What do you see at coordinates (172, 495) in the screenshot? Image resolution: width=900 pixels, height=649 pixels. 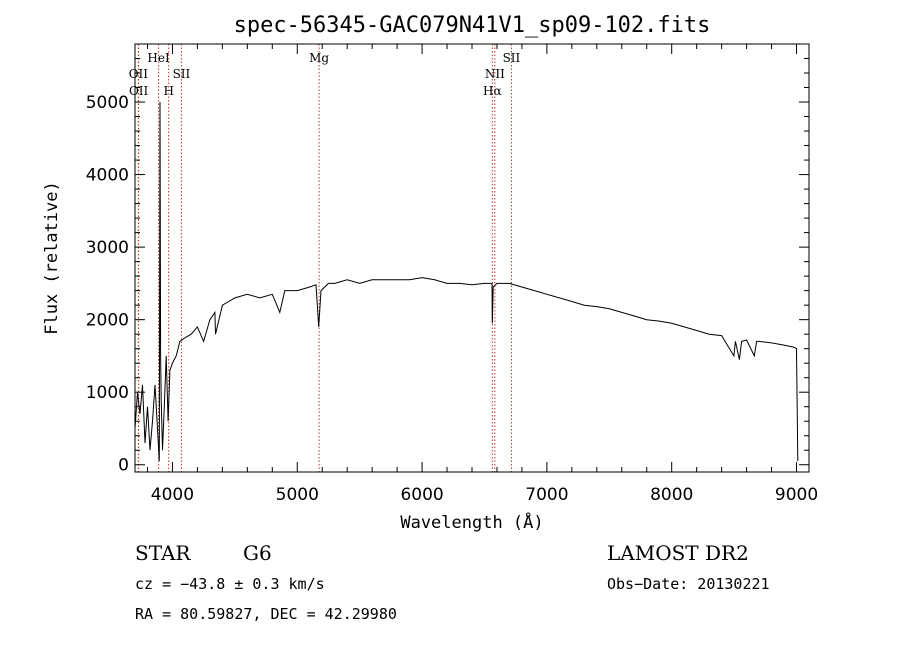 I see `x-tick-label: 4000` at bounding box center [172, 495].